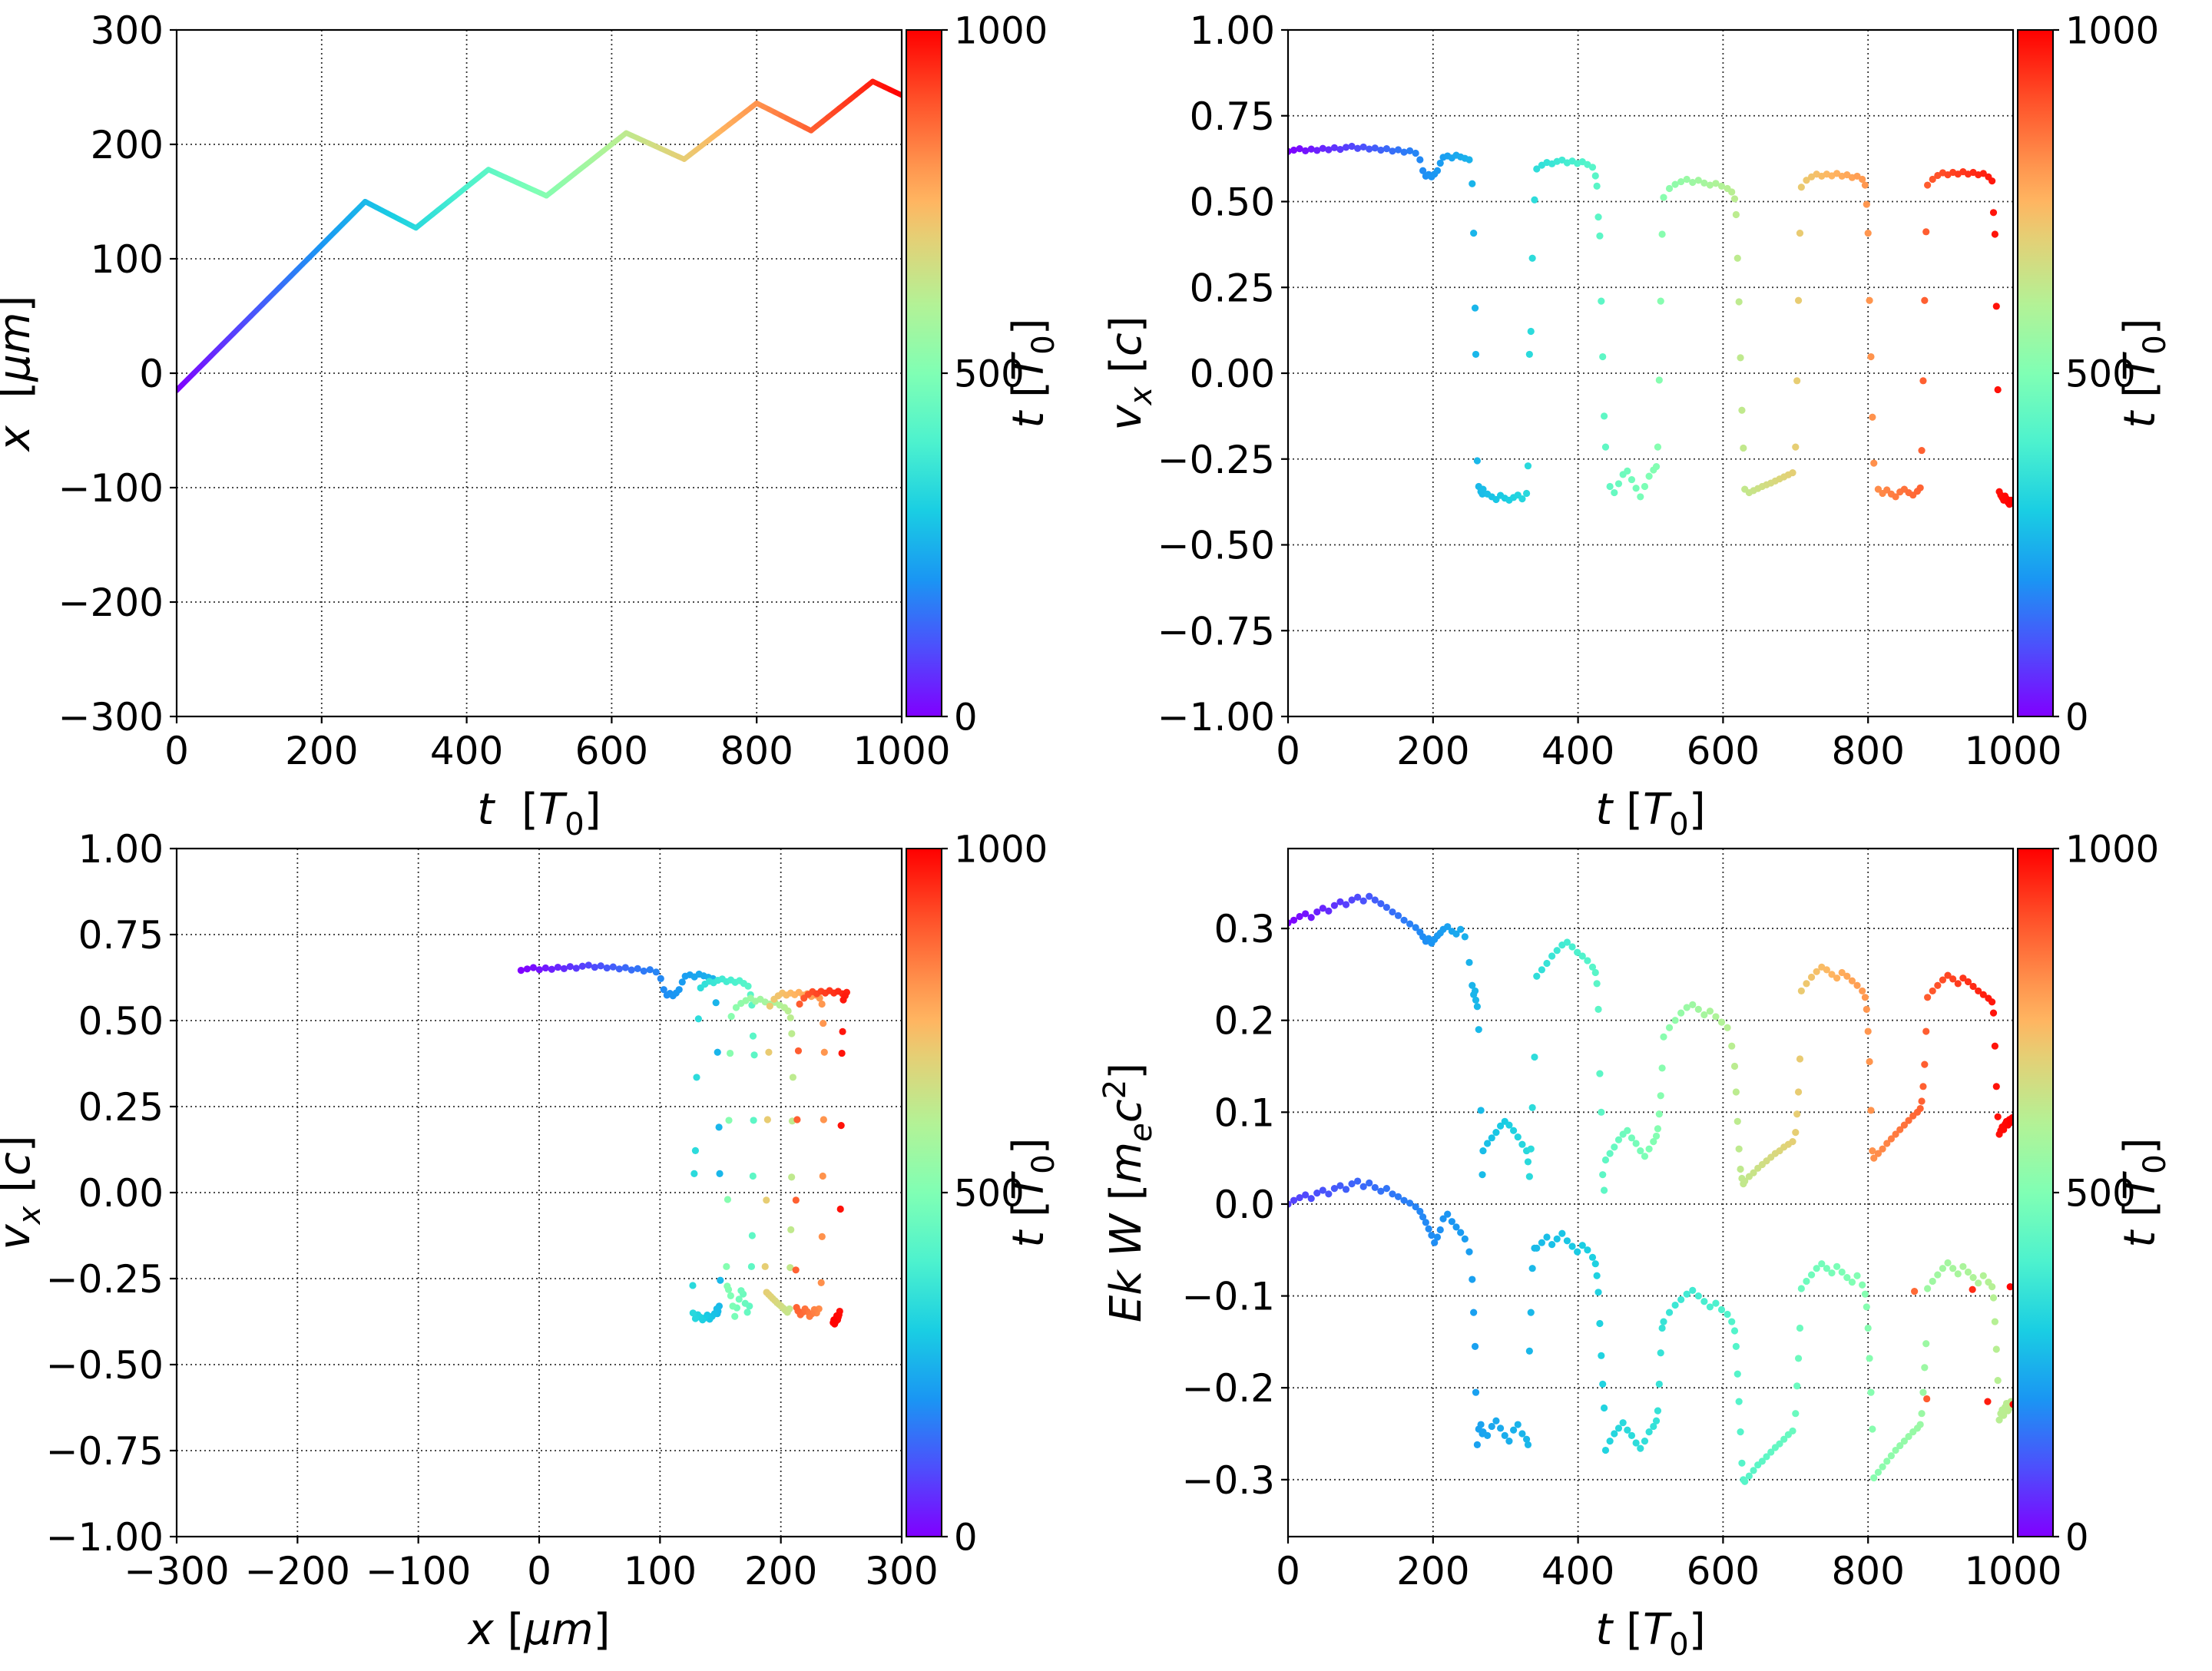 This screenshot has height=1671, width=2212. I want to click on y-tick-label: 0.75, so click(121, 935).